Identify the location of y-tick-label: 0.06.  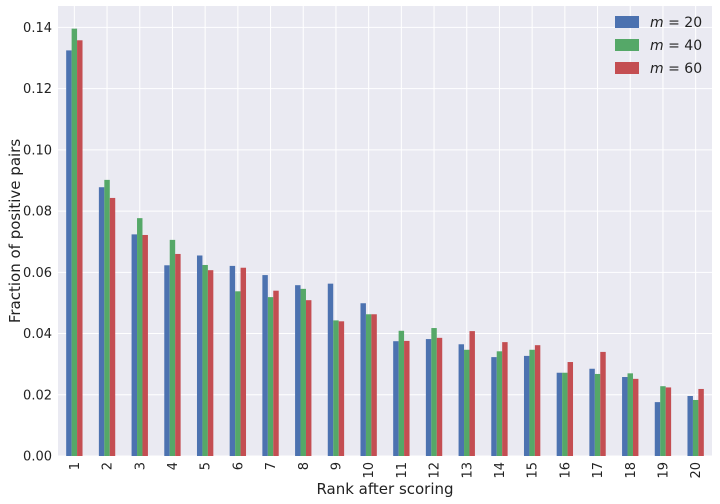
(37, 273).